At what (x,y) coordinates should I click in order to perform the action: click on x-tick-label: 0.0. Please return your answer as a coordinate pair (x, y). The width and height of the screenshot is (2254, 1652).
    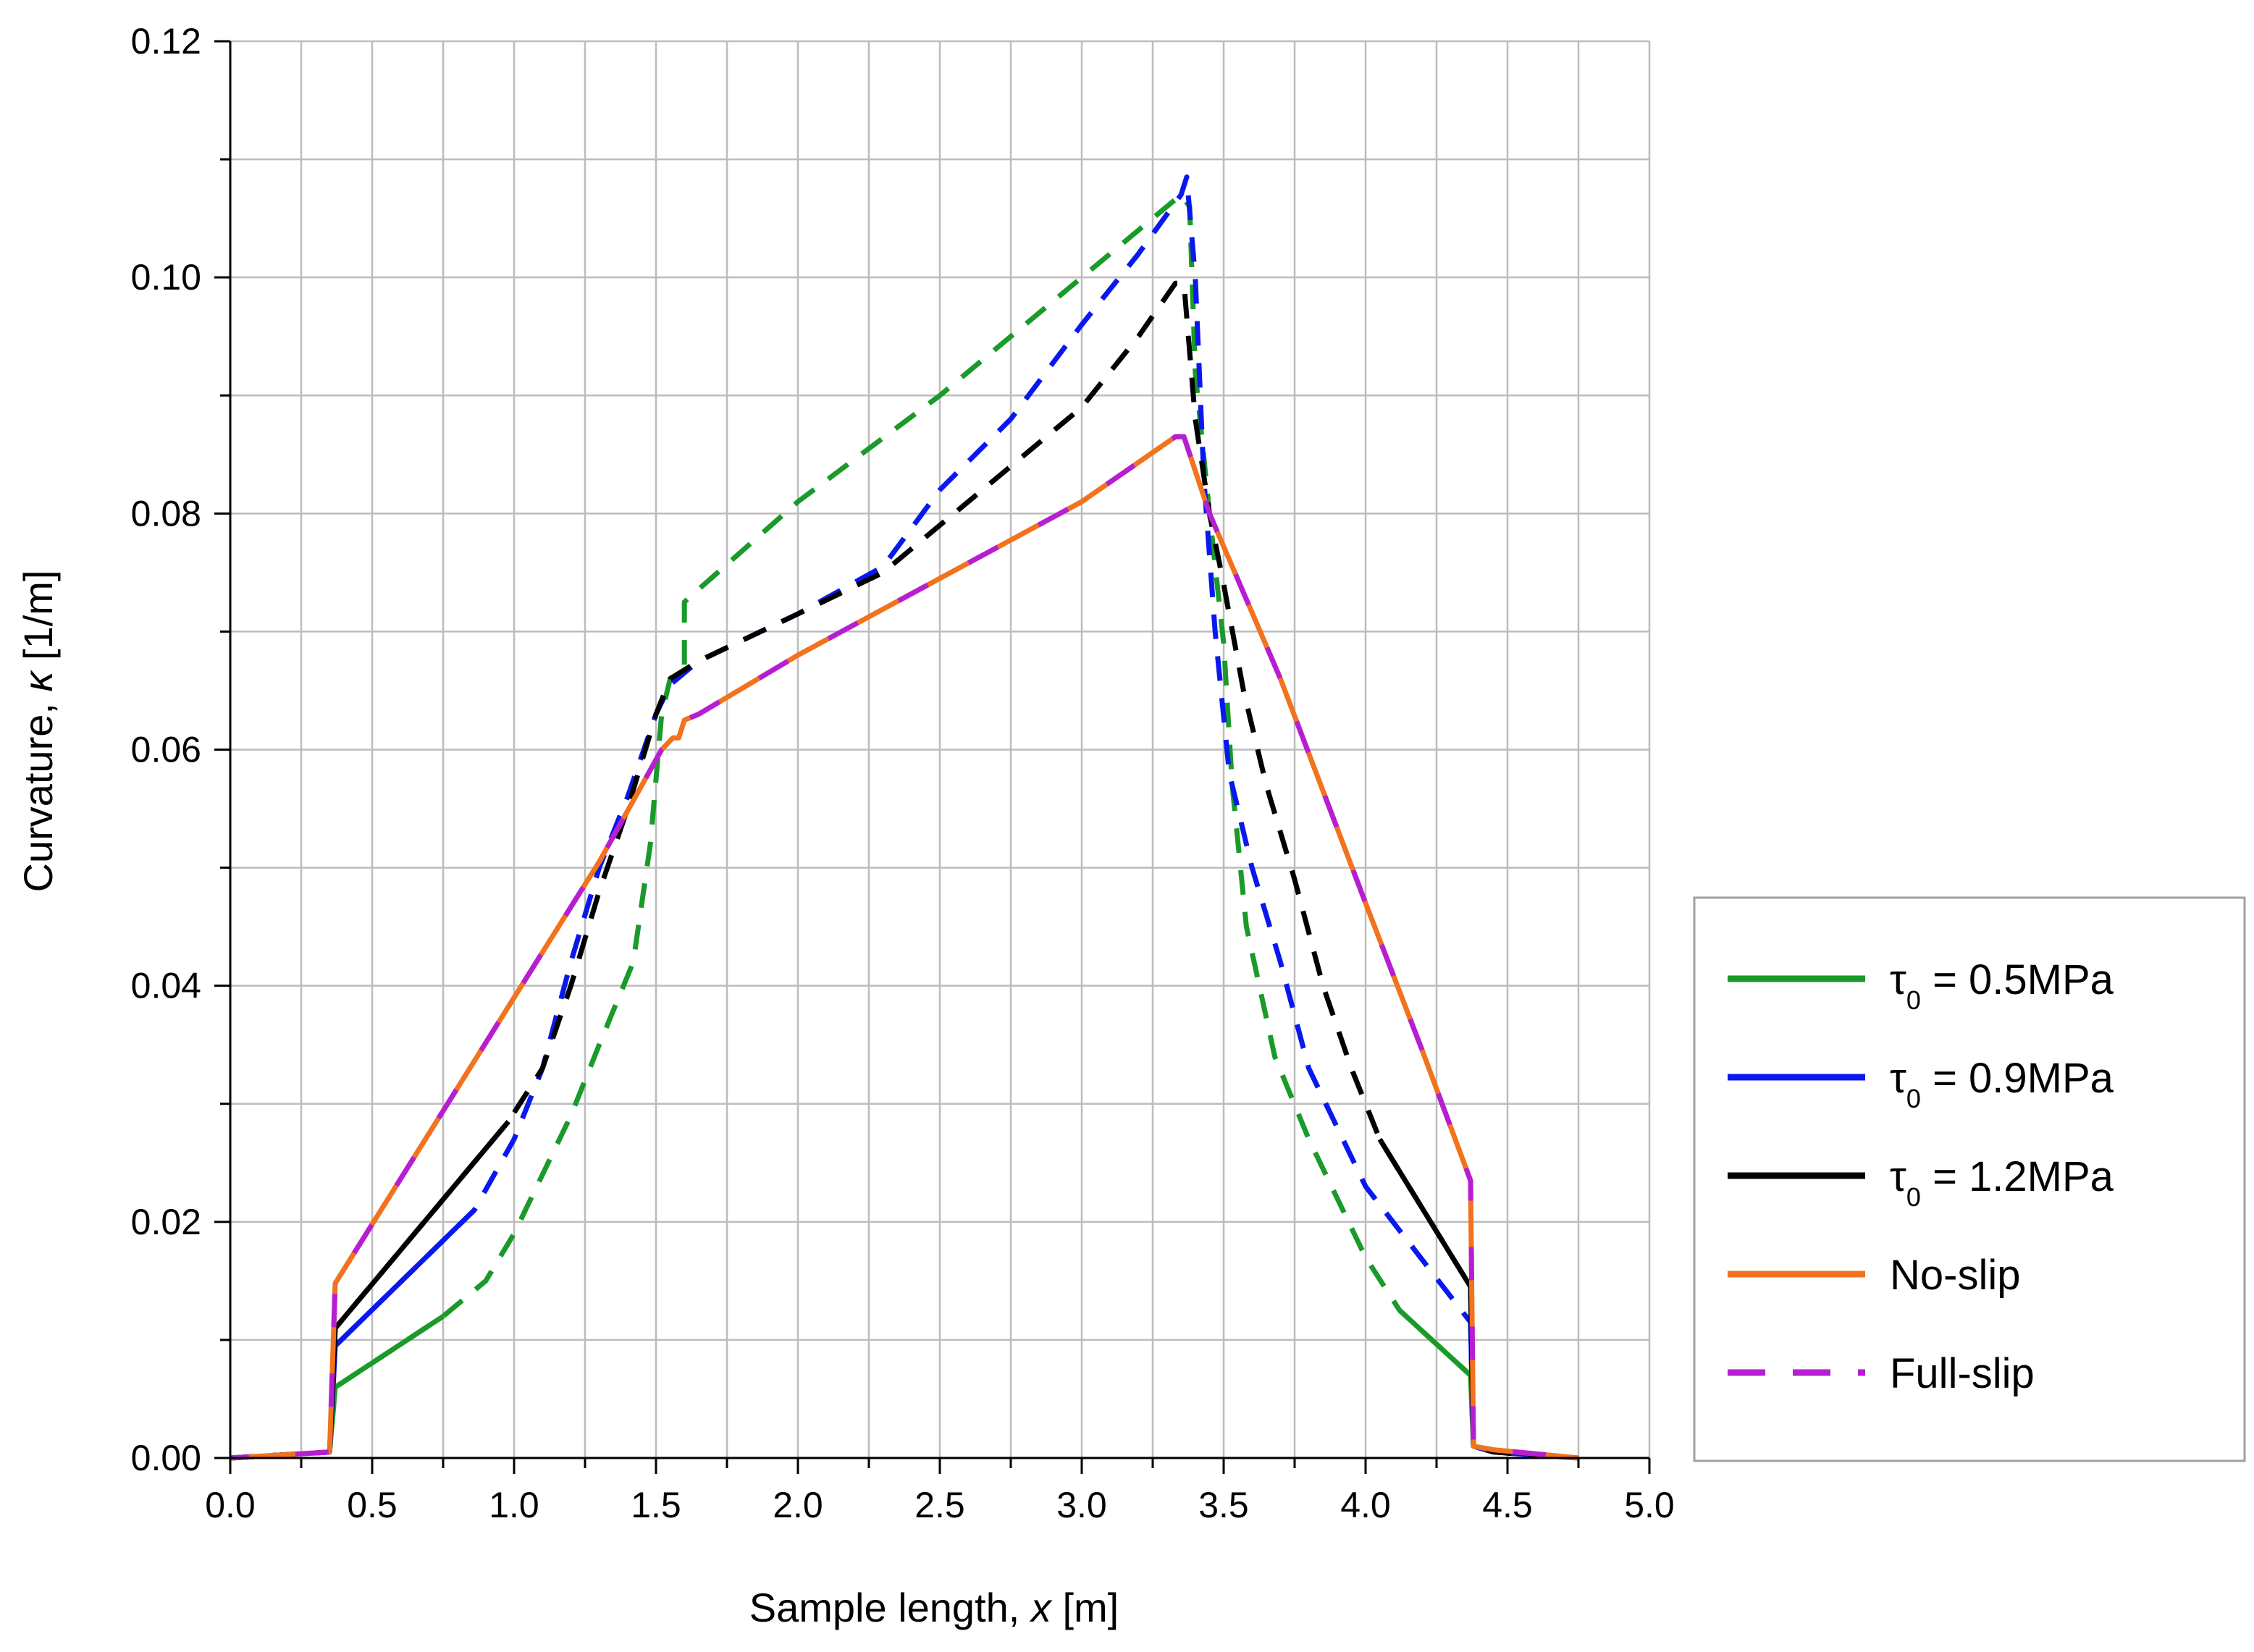
    Looking at the image, I should click on (231, 1505).